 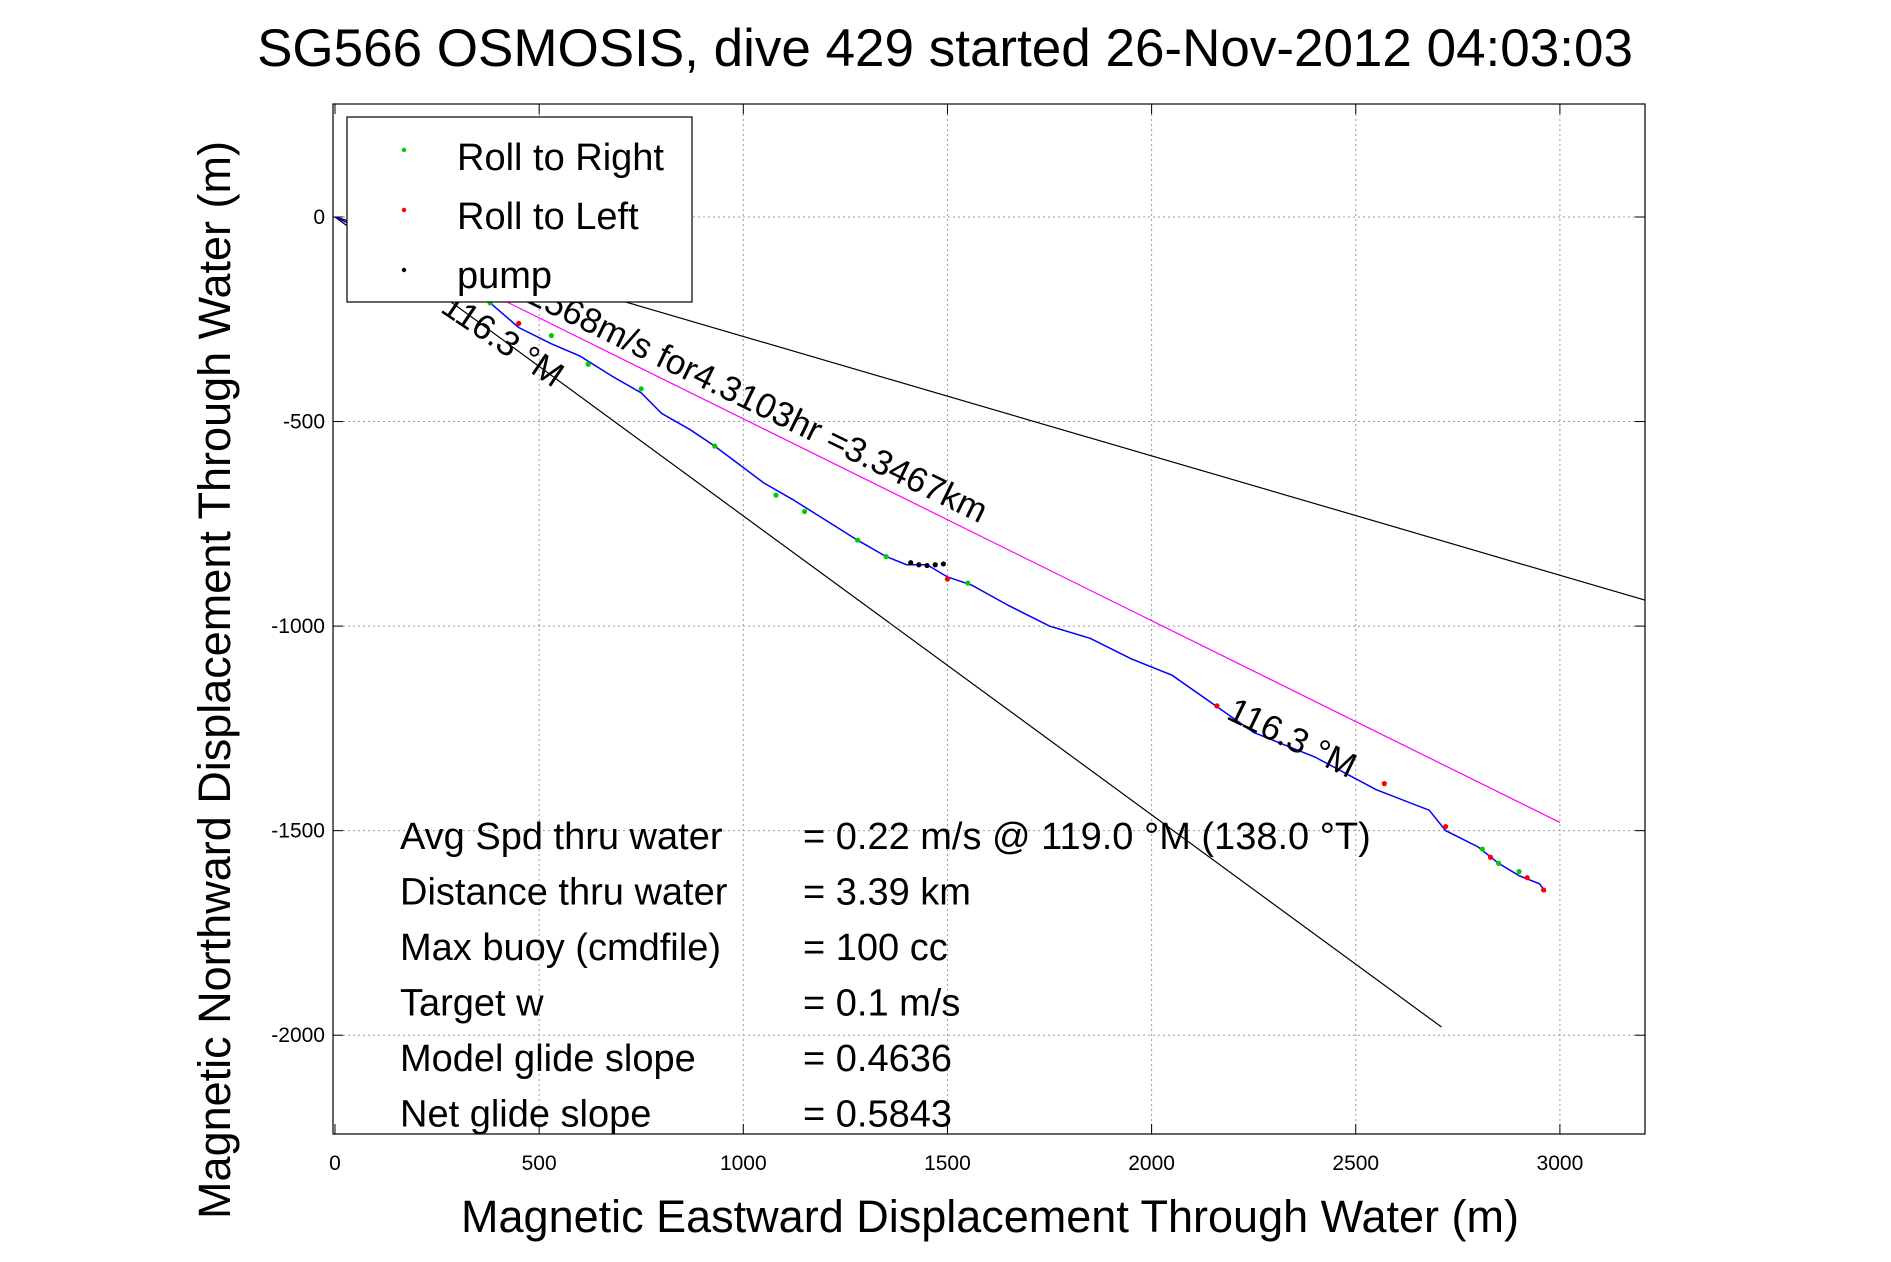 What do you see at coordinates (539, 1163) in the screenshot?
I see `x-tick-label: 500` at bounding box center [539, 1163].